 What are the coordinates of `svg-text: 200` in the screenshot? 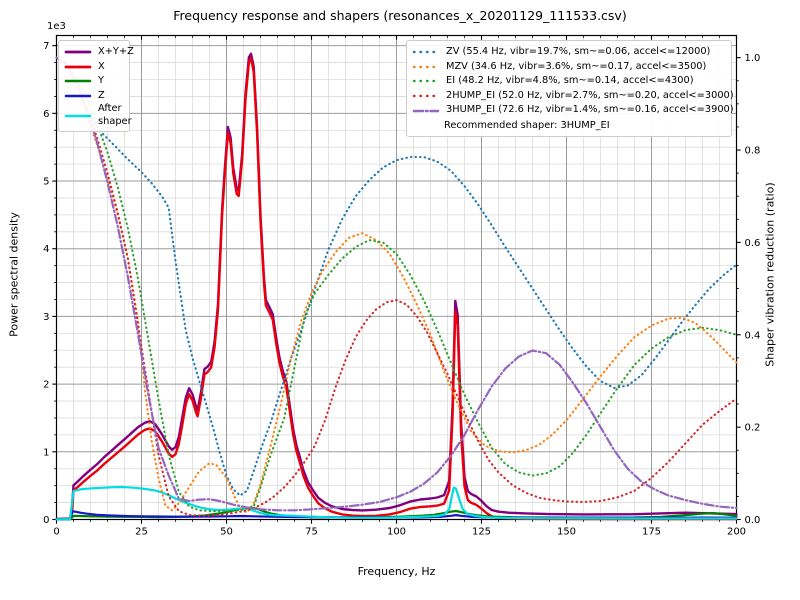 It's located at (736, 532).